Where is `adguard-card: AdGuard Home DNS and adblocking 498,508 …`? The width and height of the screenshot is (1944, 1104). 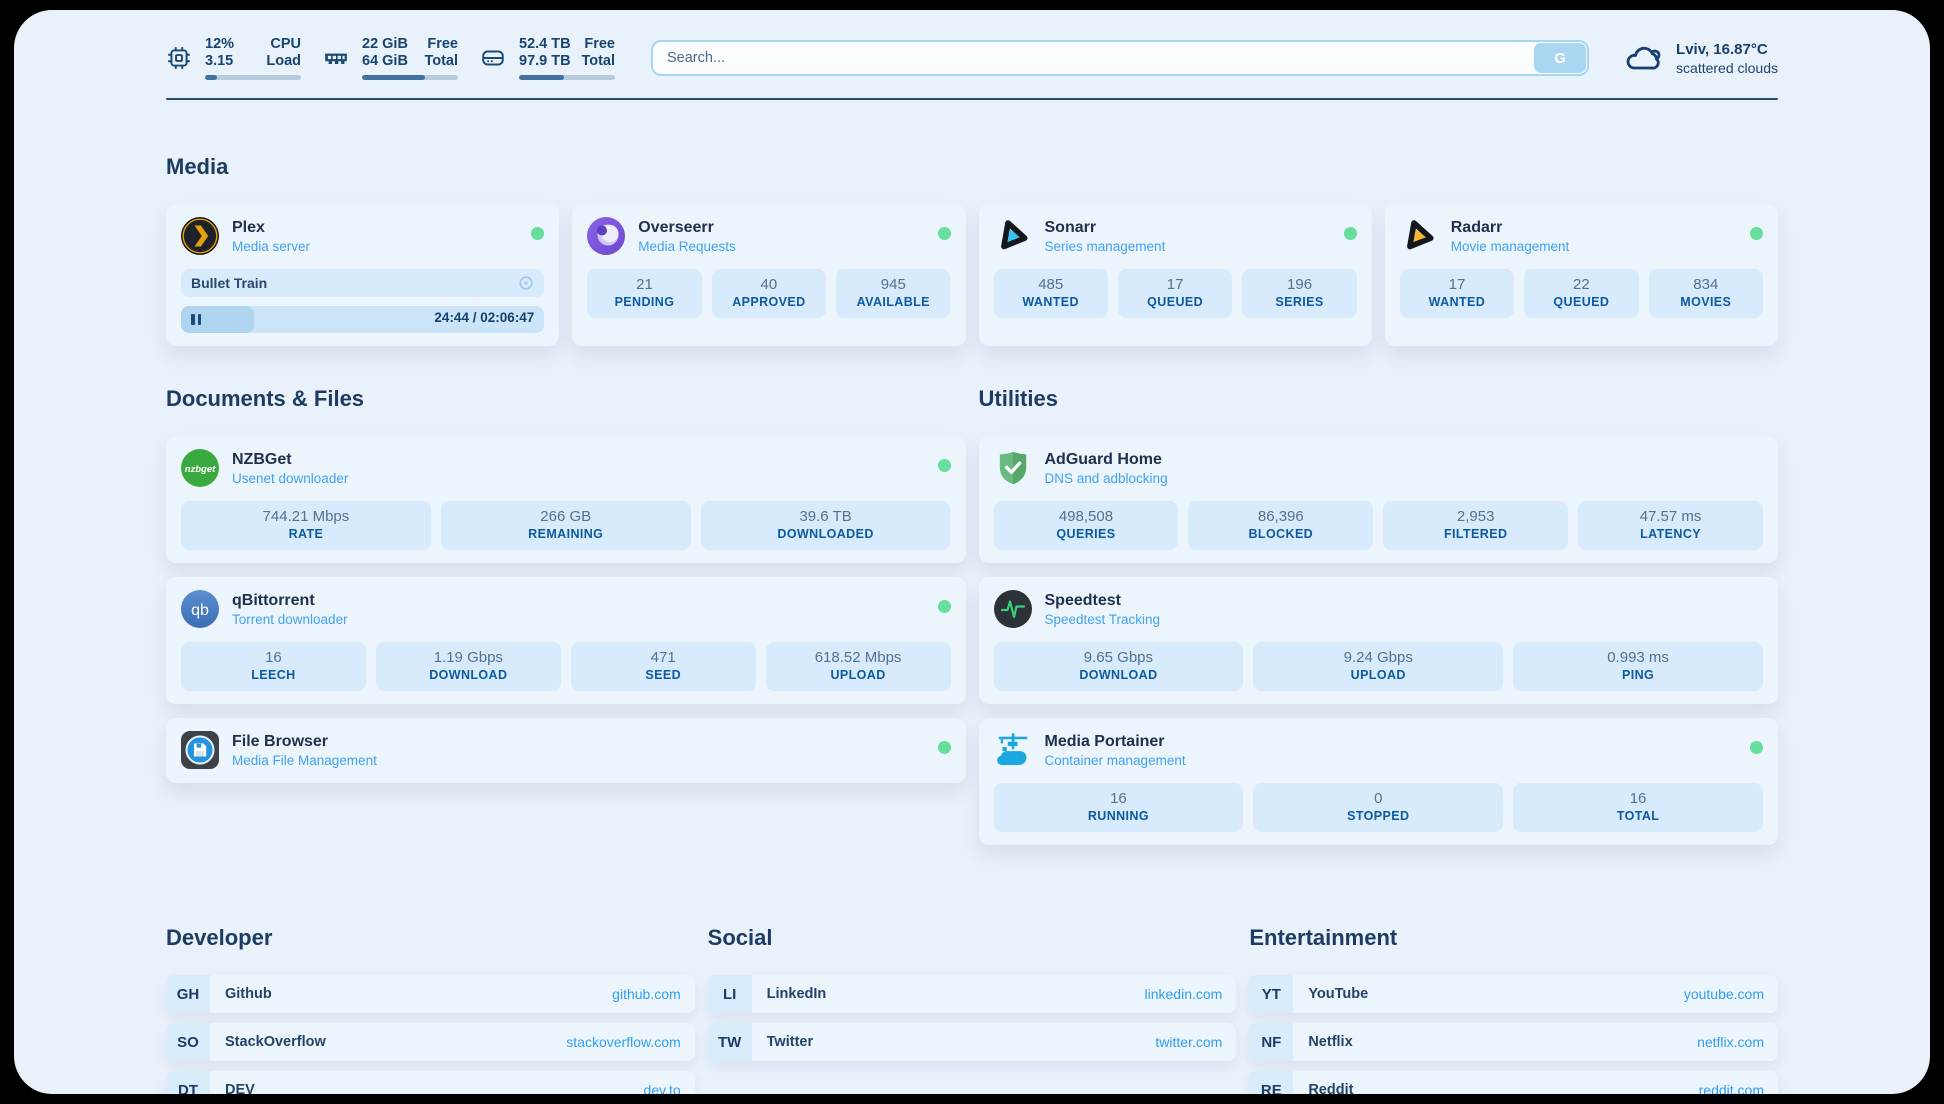
adguard-card: AdGuard Home DNS and adblocking 498,508 … is located at coordinates (1378, 499).